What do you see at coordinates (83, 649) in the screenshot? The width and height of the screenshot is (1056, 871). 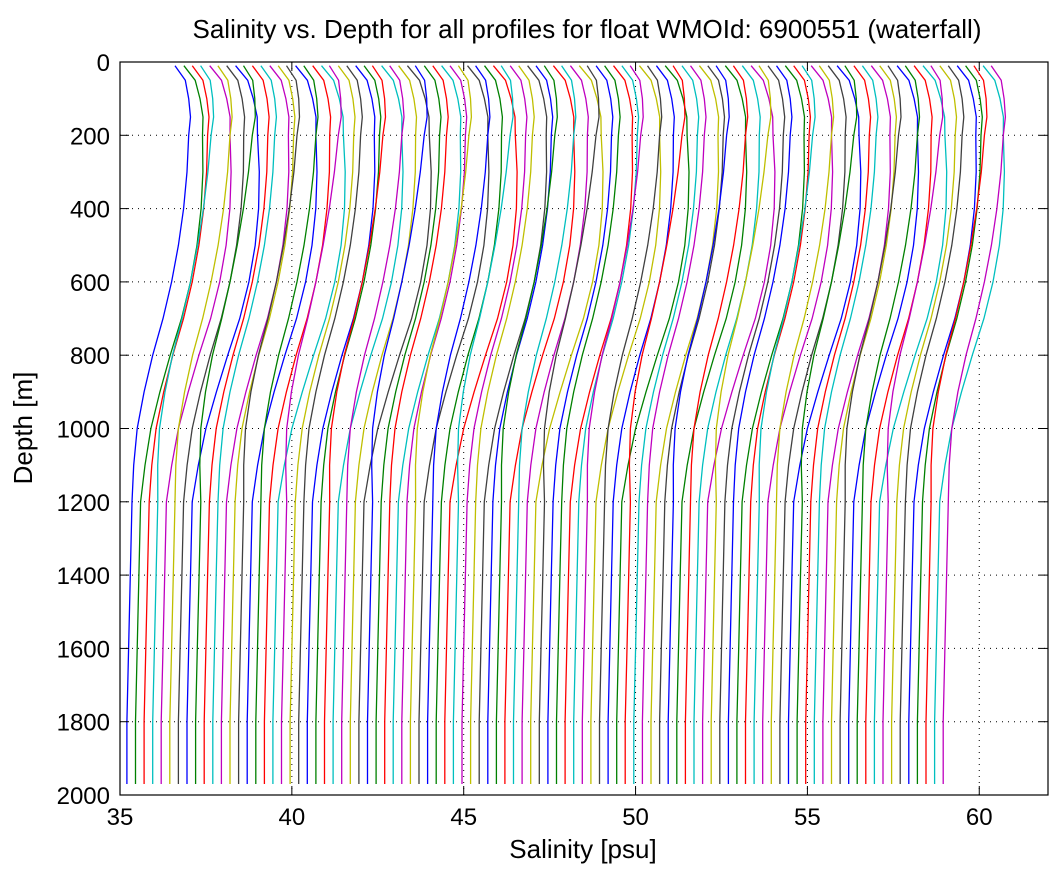 I see `y-tick-label: 1600` at bounding box center [83, 649].